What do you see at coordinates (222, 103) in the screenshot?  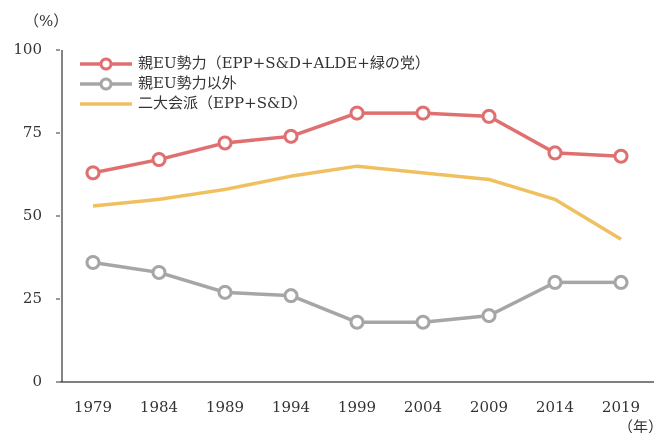 I see `legend-label: 二大会派（EPP+S&D）` at bounding box center [222, 103].